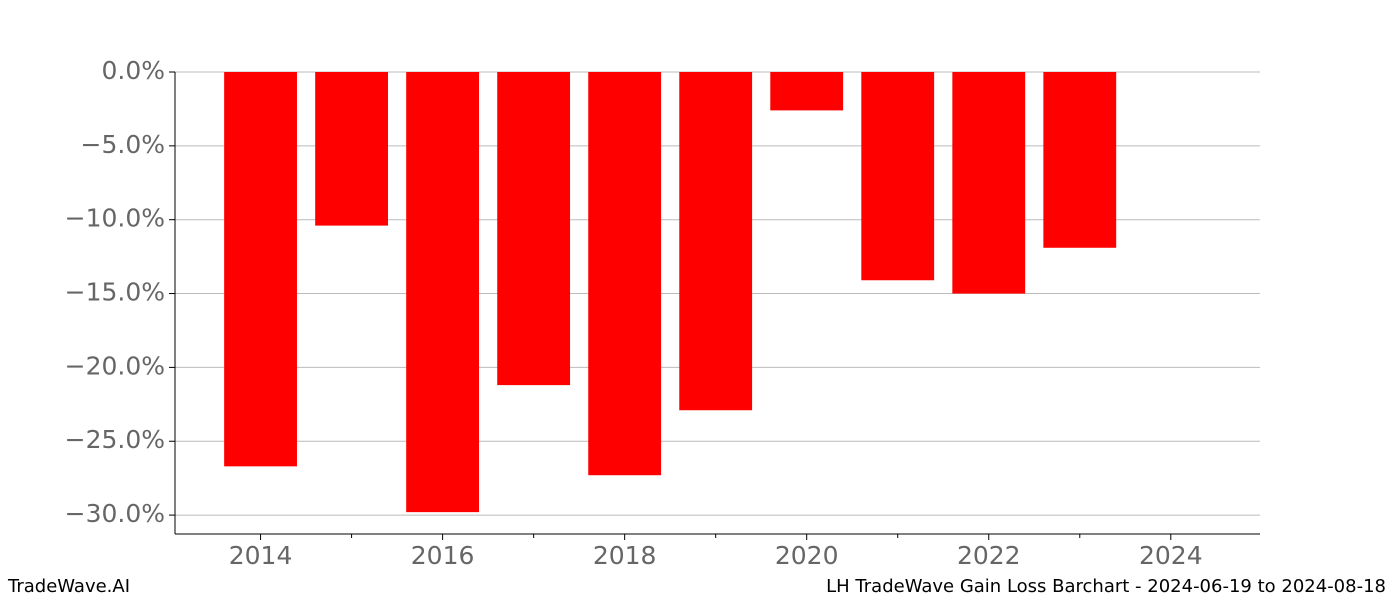  What do you see at coordinates (443, 555) in the screenshot?
I see `x-tick-label: 2016` at bounding box center [443, 555].